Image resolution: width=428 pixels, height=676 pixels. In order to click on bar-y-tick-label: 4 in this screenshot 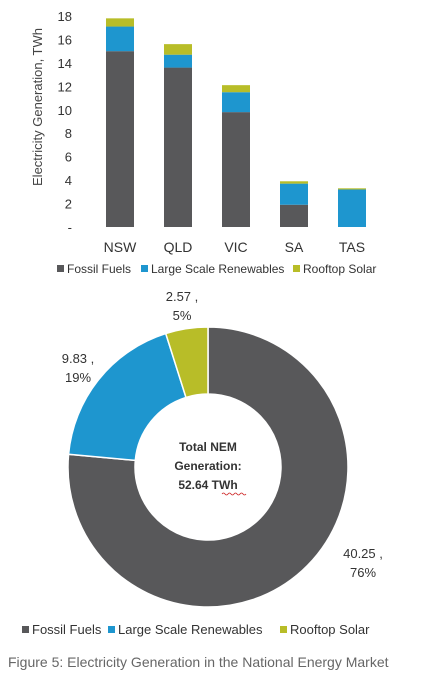, I will do `click(68, 180)`.